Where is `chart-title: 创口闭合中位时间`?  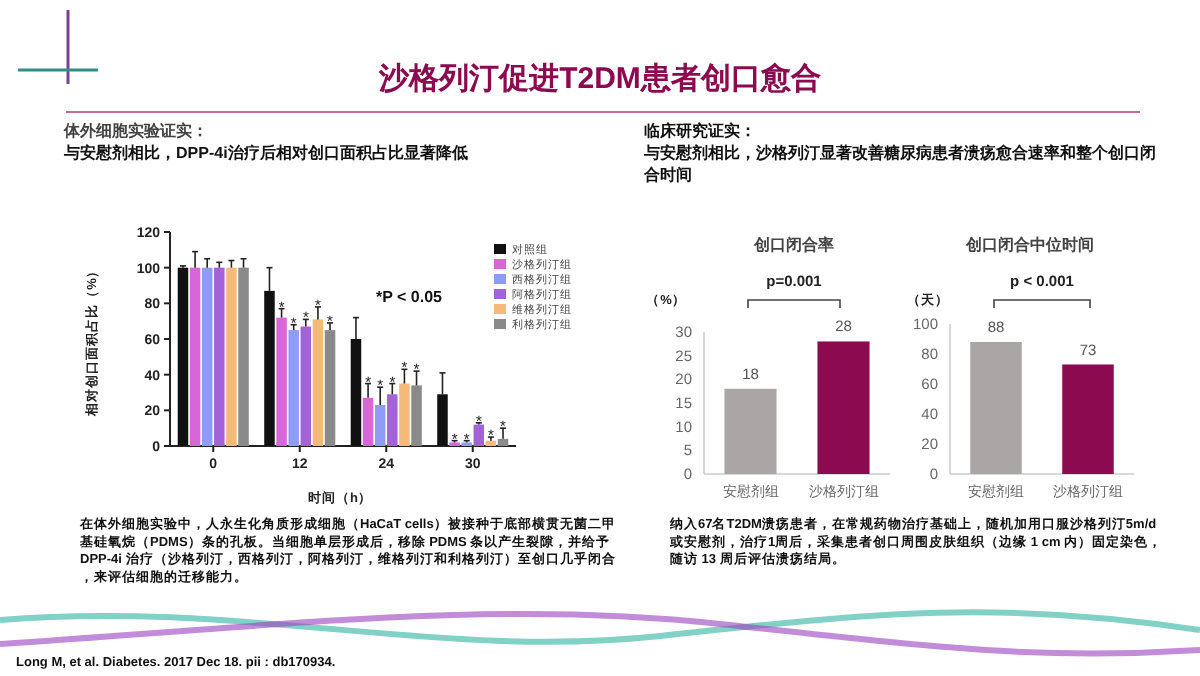 chart-title: 创口闭合中位时间 is located at coordinates (1029, 245).